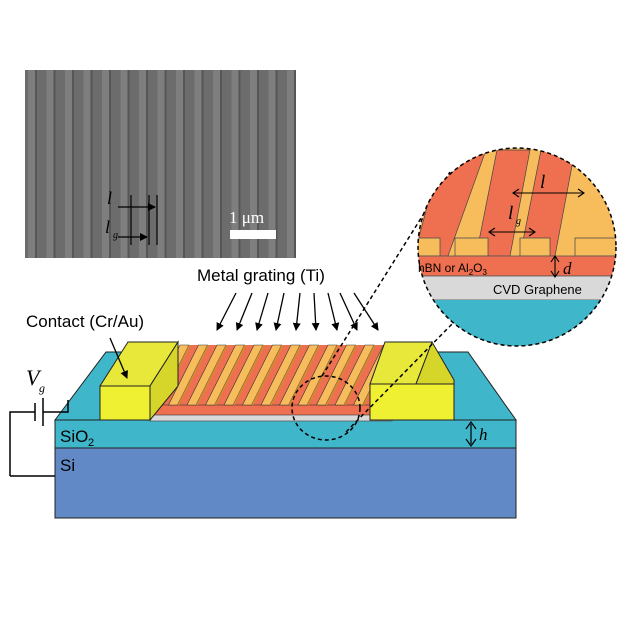  What do you see at coordinates (139, 381) in the screenshot?
I see `contact-left` at bounding box center [139, 381].